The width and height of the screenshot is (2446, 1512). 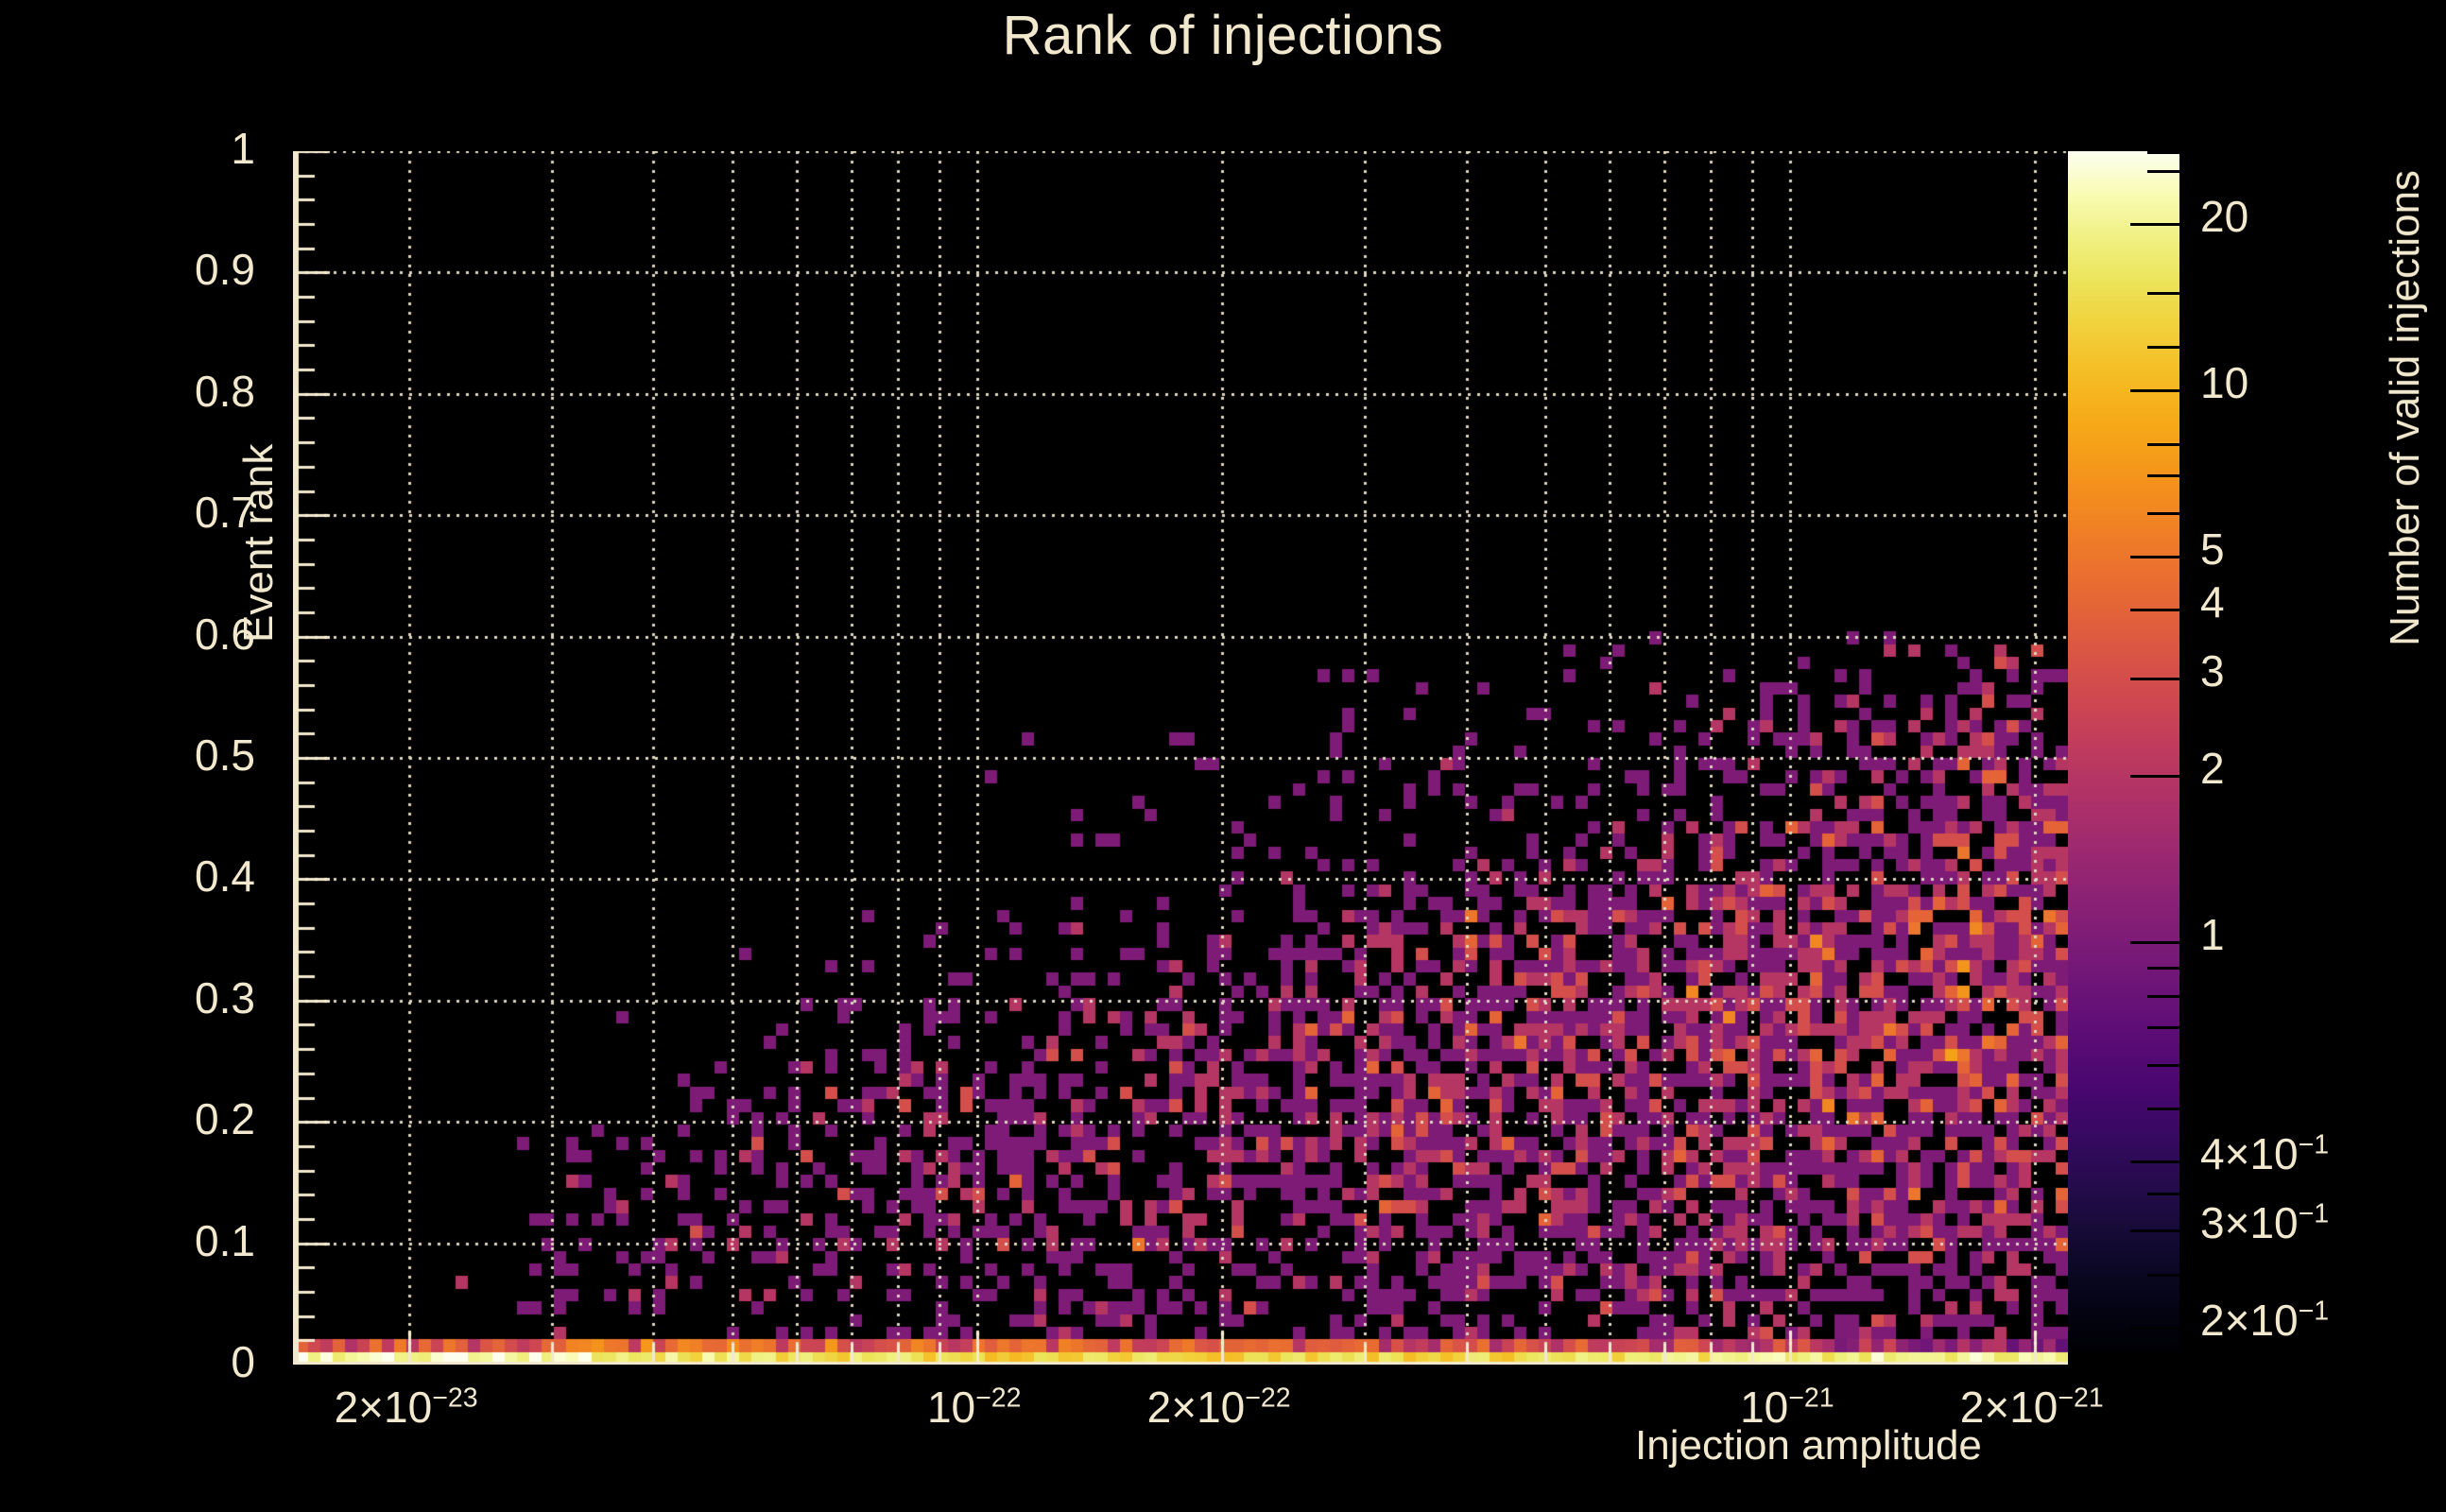 I want to click on colorbar-tick-label: 3, so click(x=2212, y=671).